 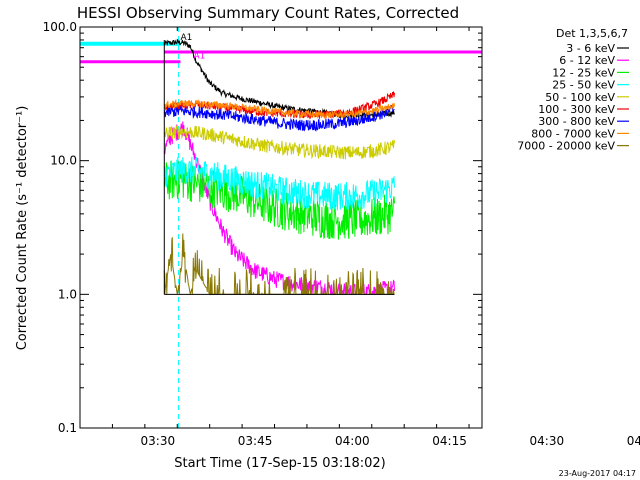 What do you see at coordinates (67, 428) in the screenshot?
I see `y-tick-label: 0.1` at bounding box center [67, 428].